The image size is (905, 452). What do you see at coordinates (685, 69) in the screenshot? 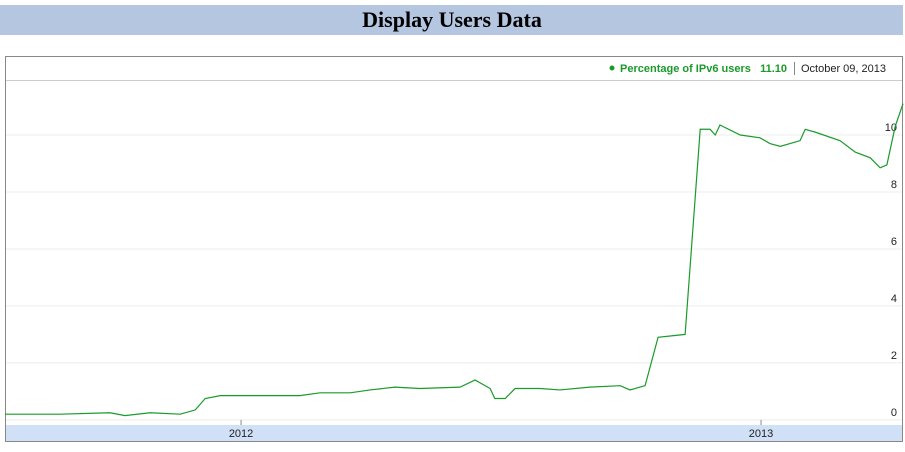
I see `legend-label: Percentage of IPv6 users` at bounding box center [685, 69].